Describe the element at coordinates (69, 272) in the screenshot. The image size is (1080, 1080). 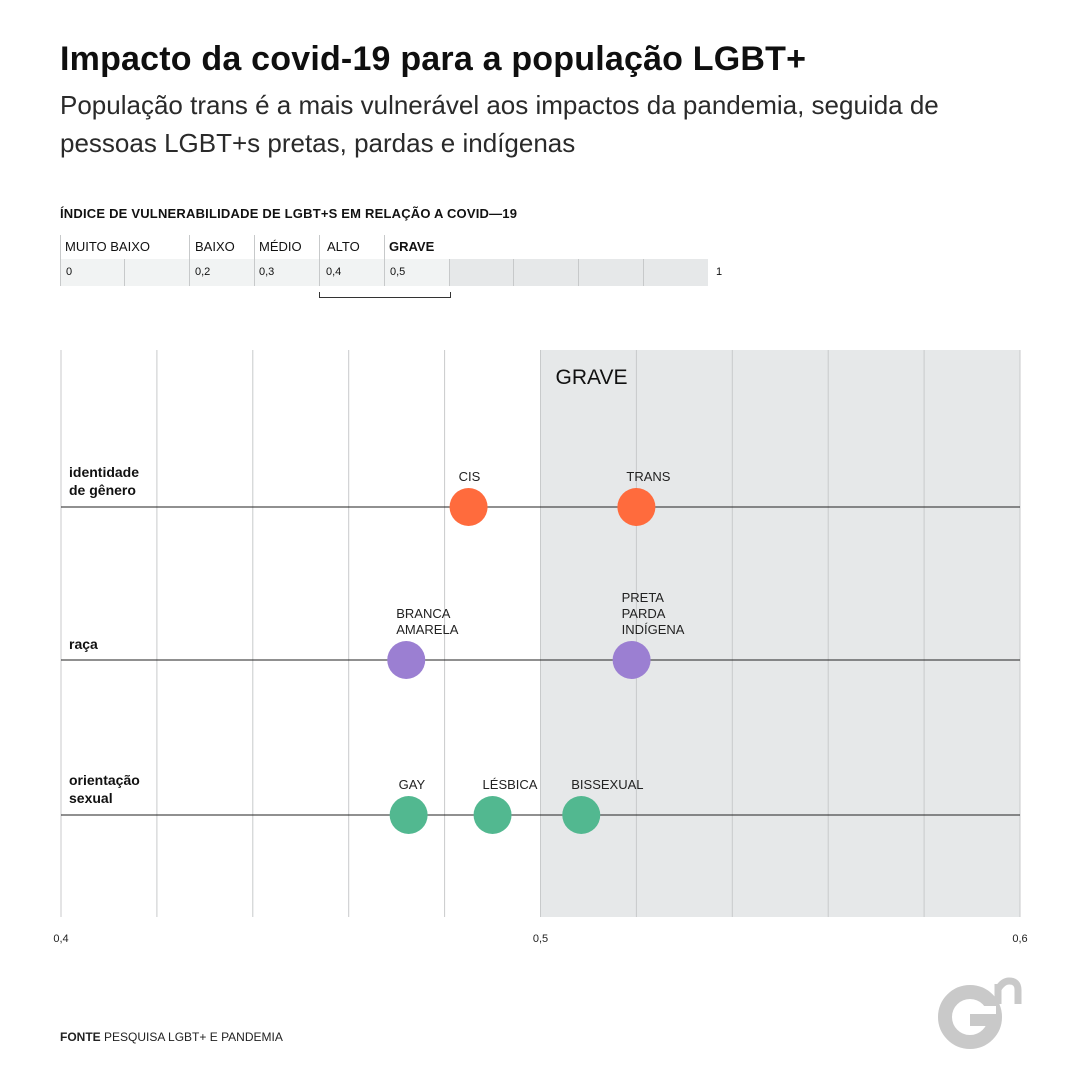
I see `scale-value-0: 0` at that location.